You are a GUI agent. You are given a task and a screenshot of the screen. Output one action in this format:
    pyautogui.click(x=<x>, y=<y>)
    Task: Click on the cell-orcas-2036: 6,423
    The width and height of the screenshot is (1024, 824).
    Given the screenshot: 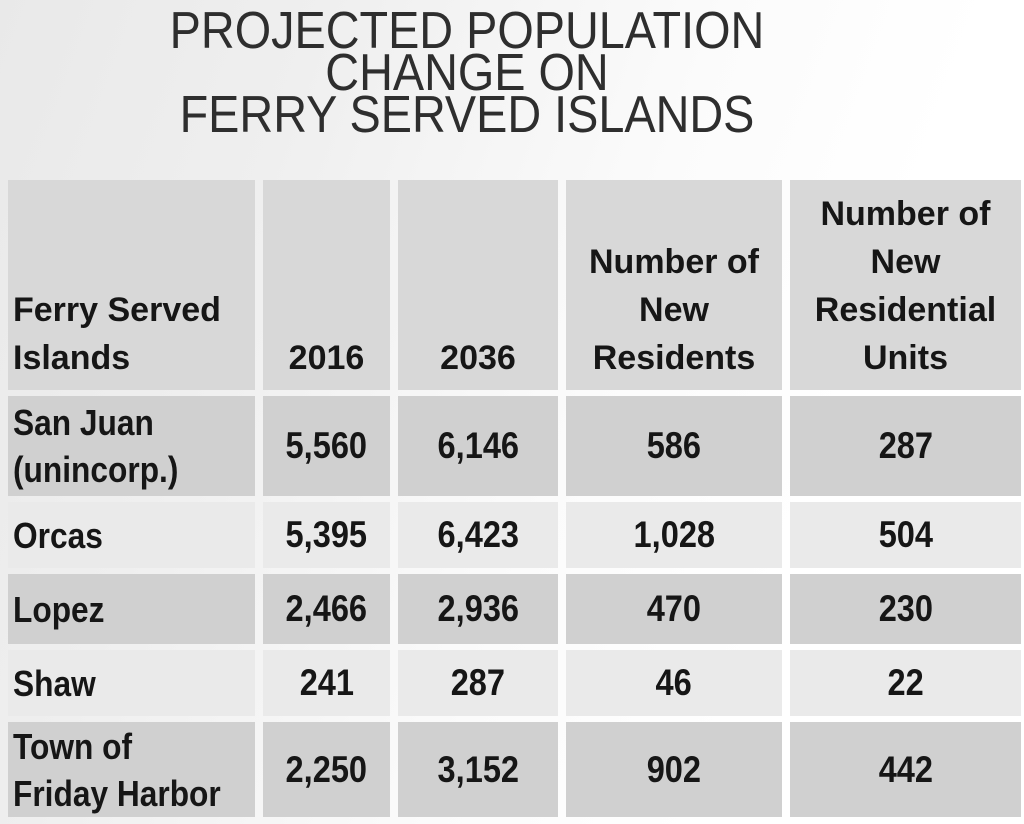 What is the action you would take?
    pyautogui.click(x=478, y=535)
    